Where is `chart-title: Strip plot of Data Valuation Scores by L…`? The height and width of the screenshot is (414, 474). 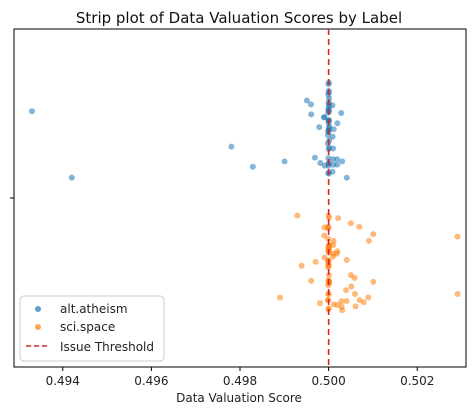
chart-title: Strip plot of Data Valuation Scores by L… is located at coordinates (239, 18).